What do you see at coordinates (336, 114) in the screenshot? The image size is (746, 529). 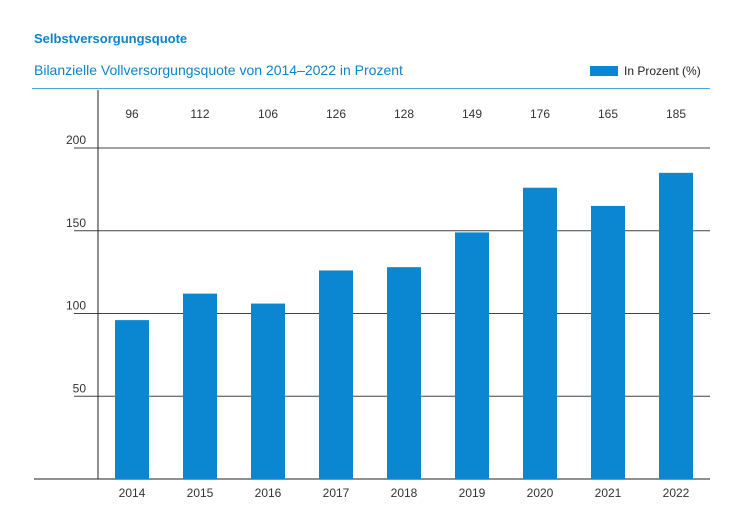 I see `value-label: 126` at bounding box center [336, 114].